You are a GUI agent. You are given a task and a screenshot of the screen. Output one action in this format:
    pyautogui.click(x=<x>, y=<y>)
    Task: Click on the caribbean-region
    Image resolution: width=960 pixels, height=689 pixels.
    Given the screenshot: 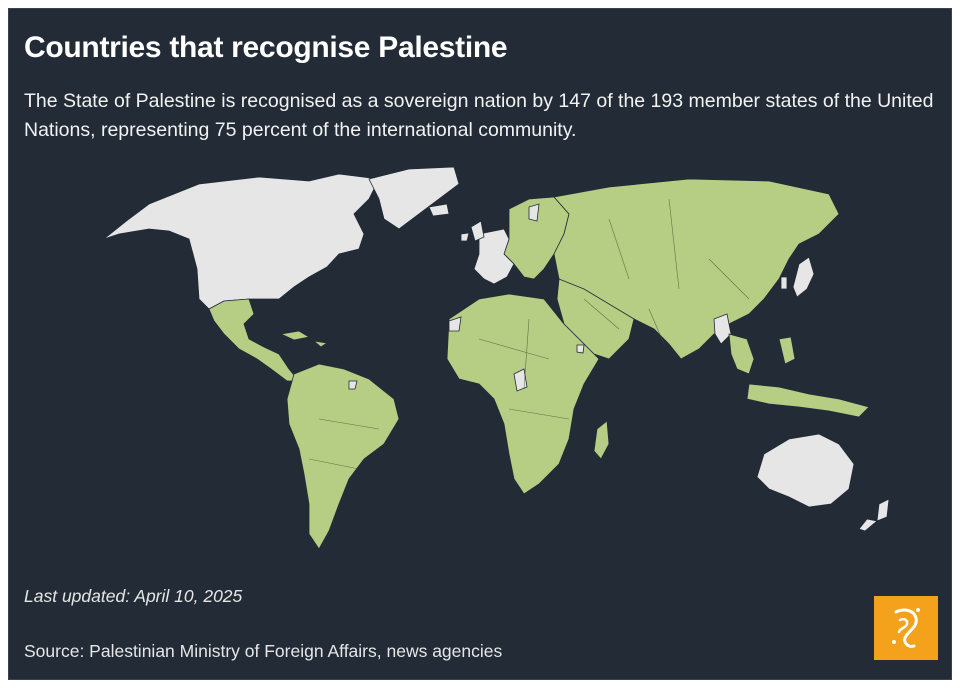 What is the action you would take?
    pyautogui.click(x=304, y=339)
    